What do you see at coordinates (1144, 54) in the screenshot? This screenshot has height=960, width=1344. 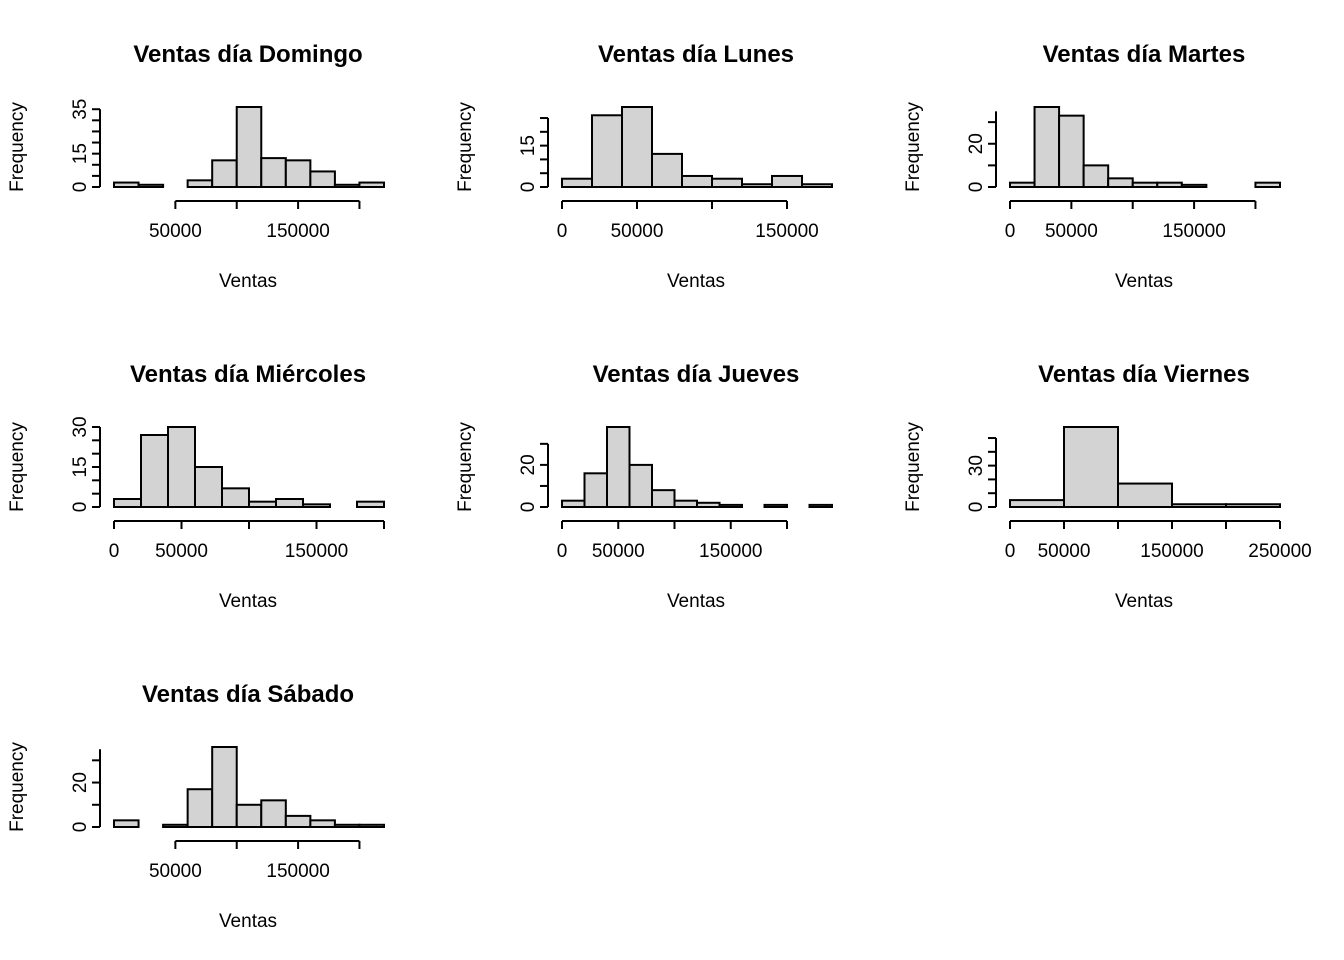 I see `chart-title: Ventas día Martes` at bounding box center [1144, 54].